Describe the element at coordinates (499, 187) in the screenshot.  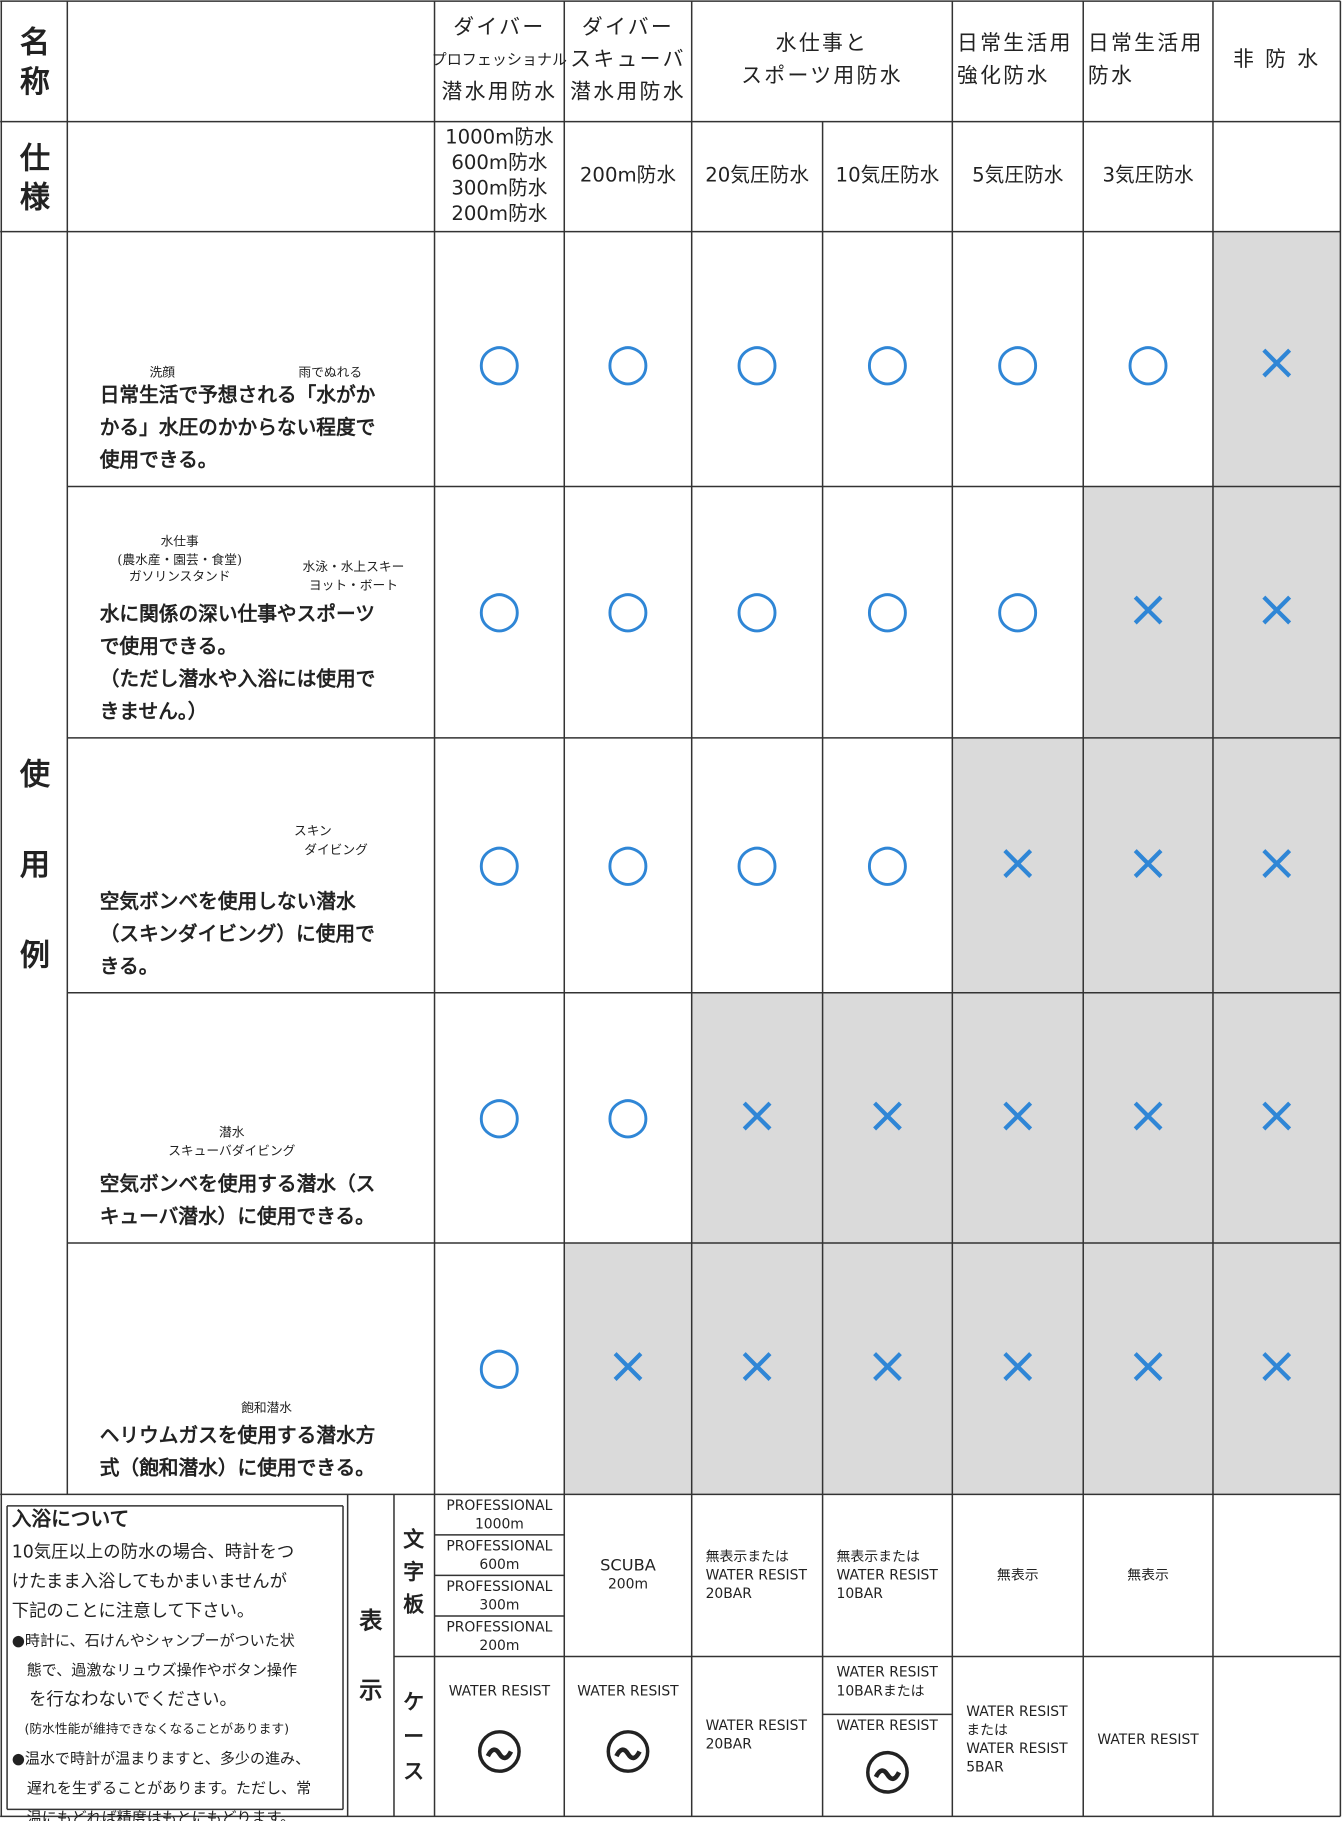
I see `spec: 300m防水` at that location.